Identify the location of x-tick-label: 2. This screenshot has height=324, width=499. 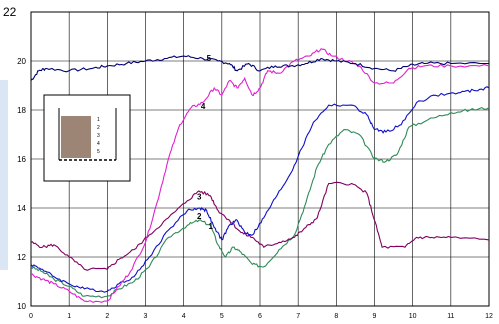
(107, 316).